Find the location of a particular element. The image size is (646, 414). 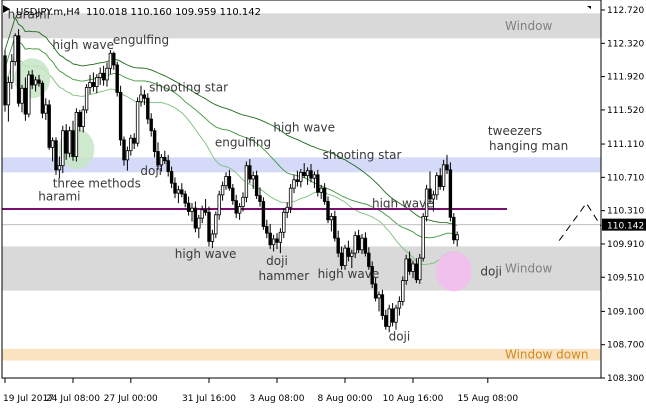

price-label: 109.510 is located at coordinates (625, 278).